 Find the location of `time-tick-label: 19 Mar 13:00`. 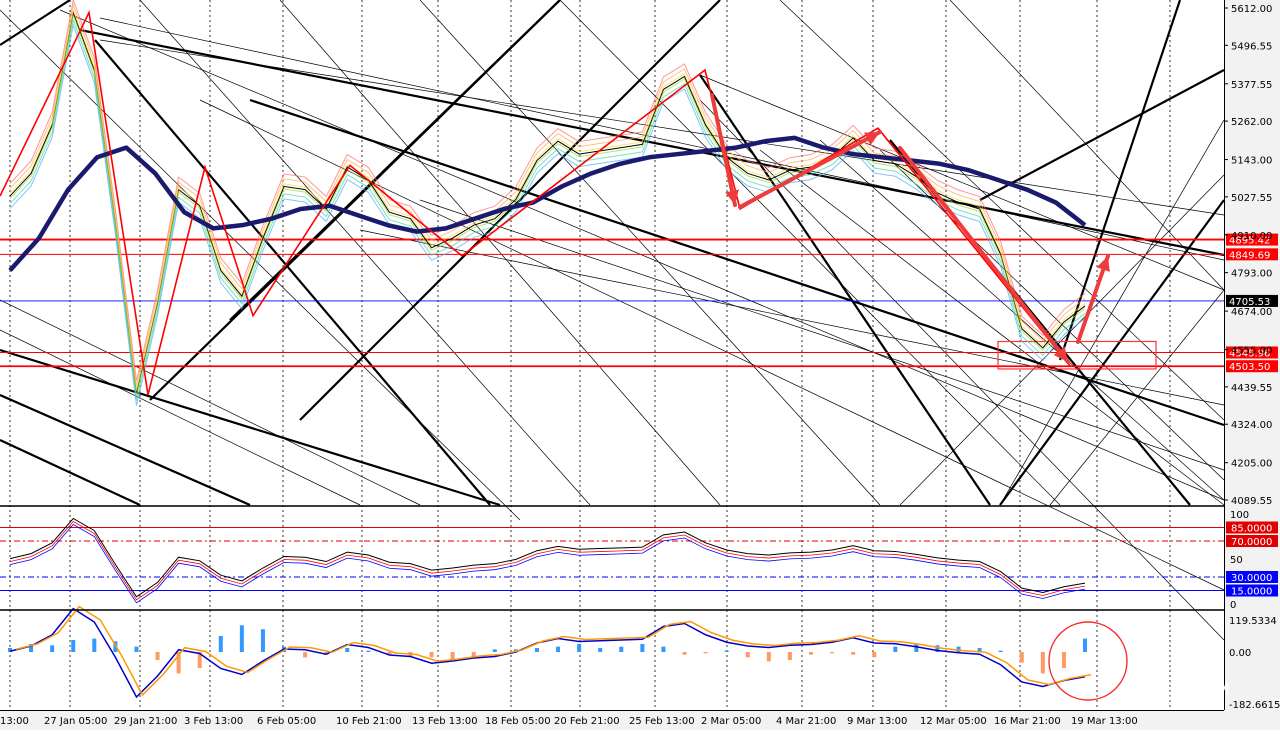

time-tick-label: 19 Mar 13:00 is located at coordinates (1104, 721).